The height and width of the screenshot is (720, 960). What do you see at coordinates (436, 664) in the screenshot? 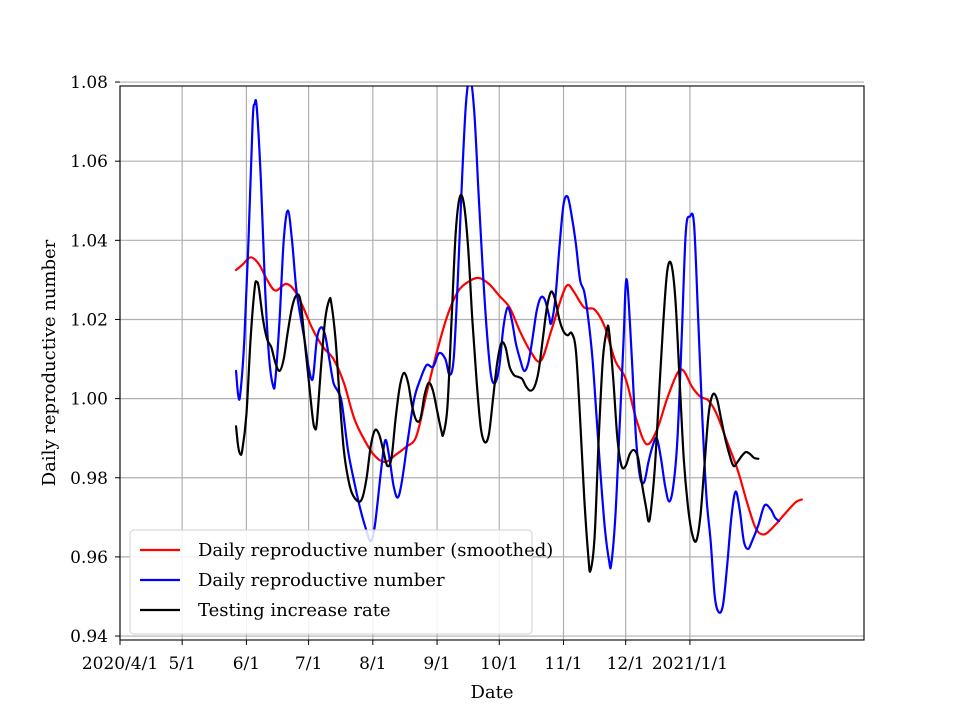
I see `x-tick-label: 9/1` at bounding box center [436, 664].